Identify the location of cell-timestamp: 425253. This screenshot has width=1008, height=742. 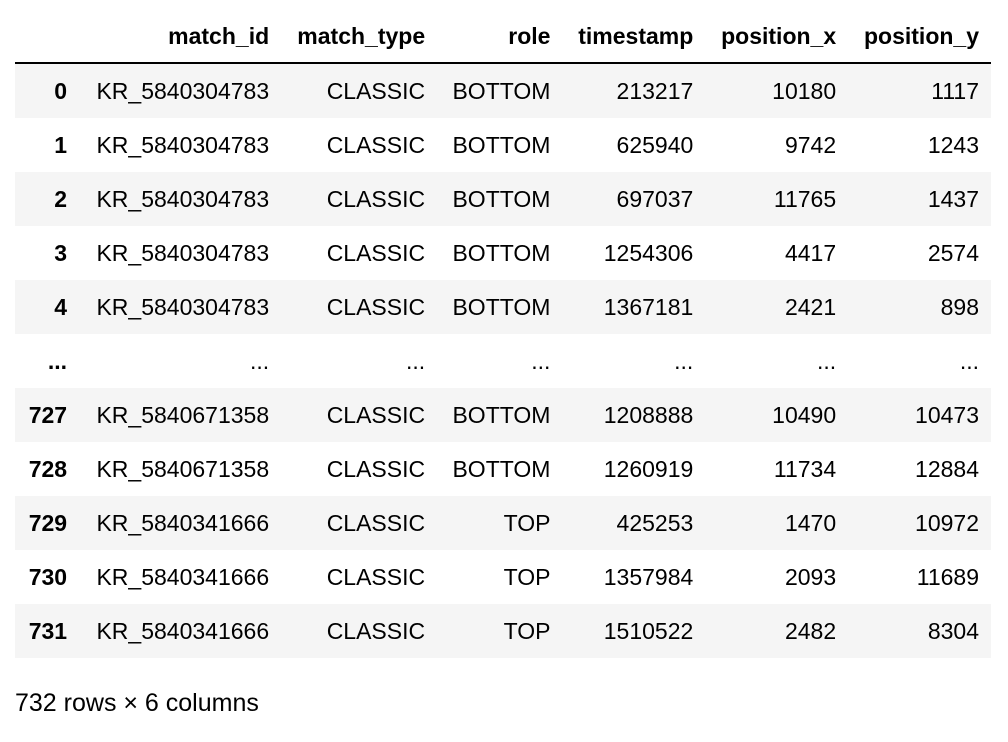
(655, 522).